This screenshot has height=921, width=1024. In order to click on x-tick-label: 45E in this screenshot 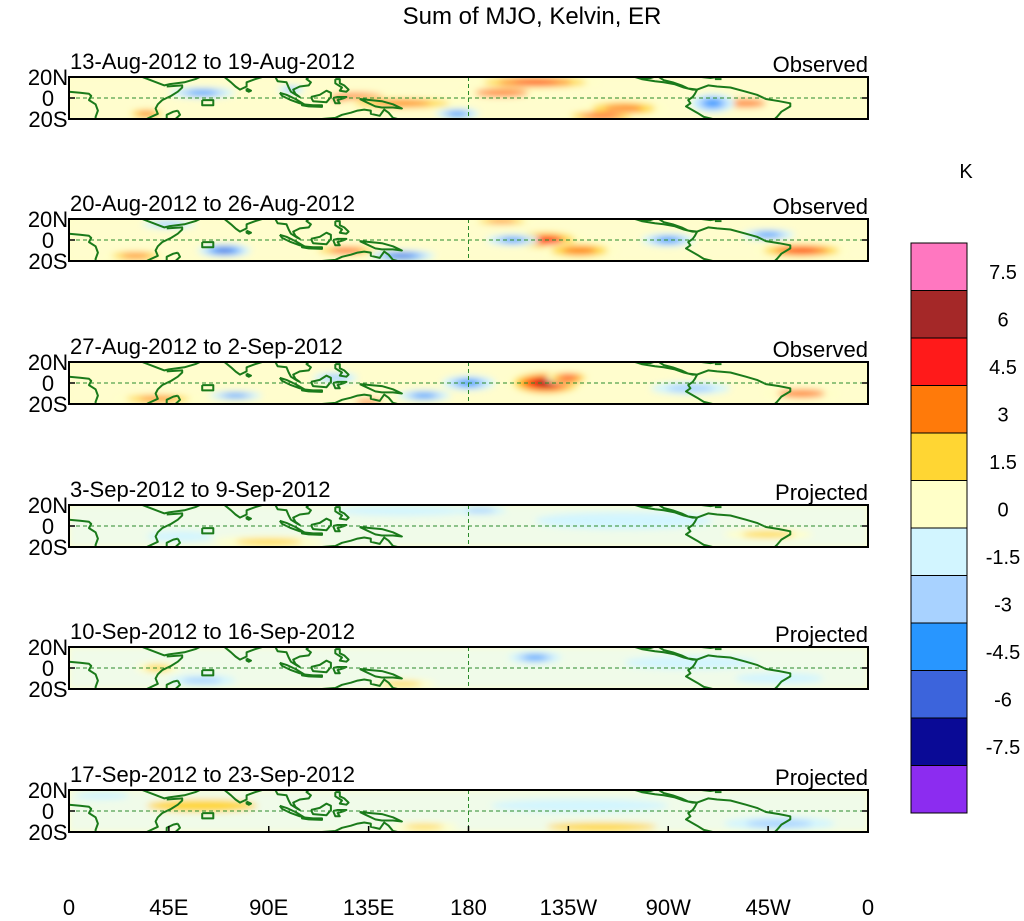, I will do `click(168, 907)`.